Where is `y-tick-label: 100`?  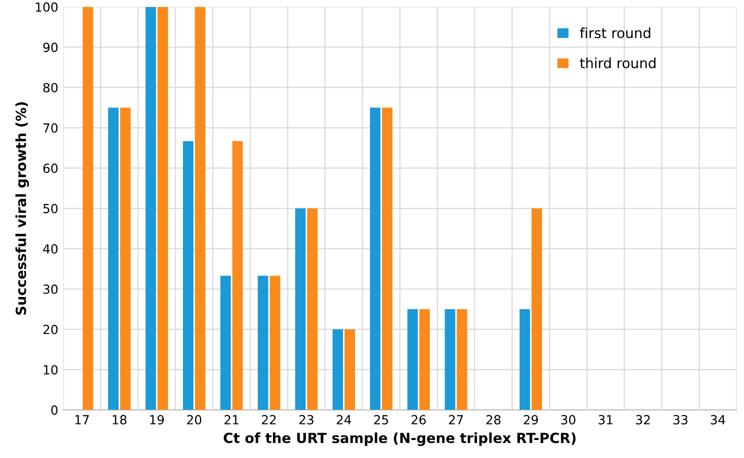
y-tick-label: 100 is located at coordinates (47, 7).